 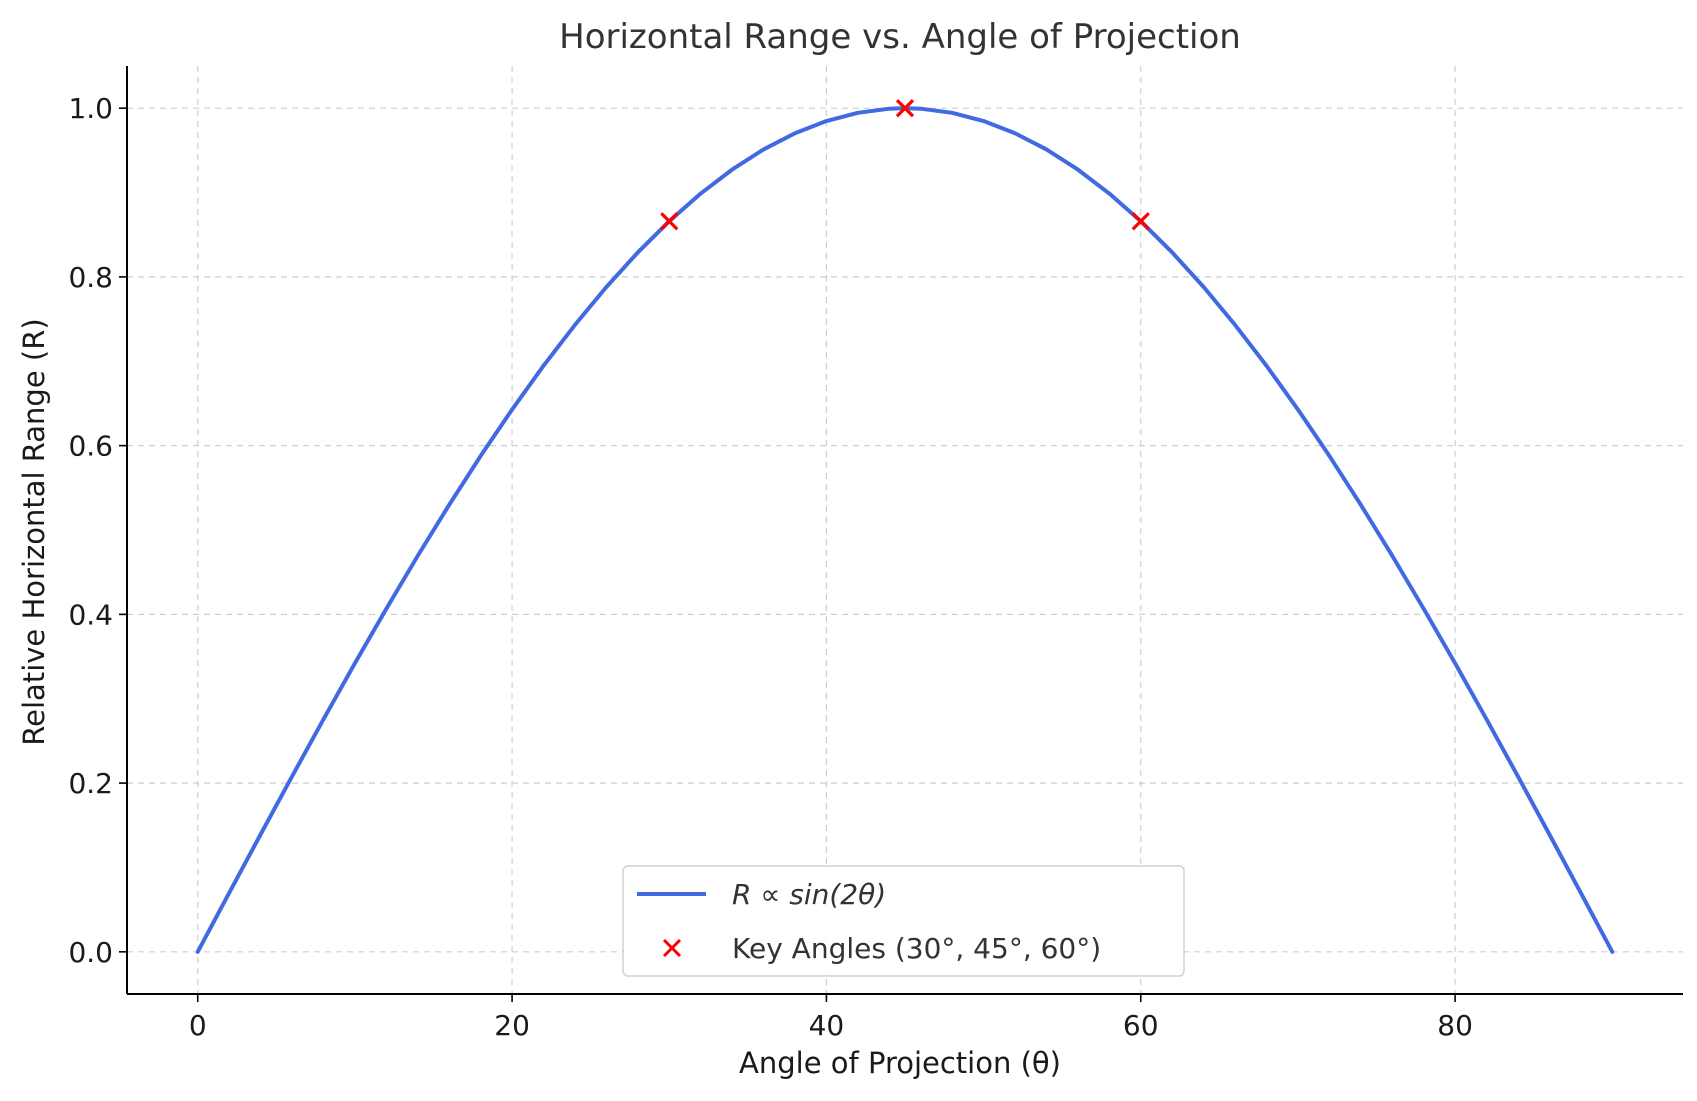 What do you see at coordinates (900, 1063) in the screenshot?
I see `x-axis-label: Angle of Projection (θ)` at bounding box center [900, 1063].